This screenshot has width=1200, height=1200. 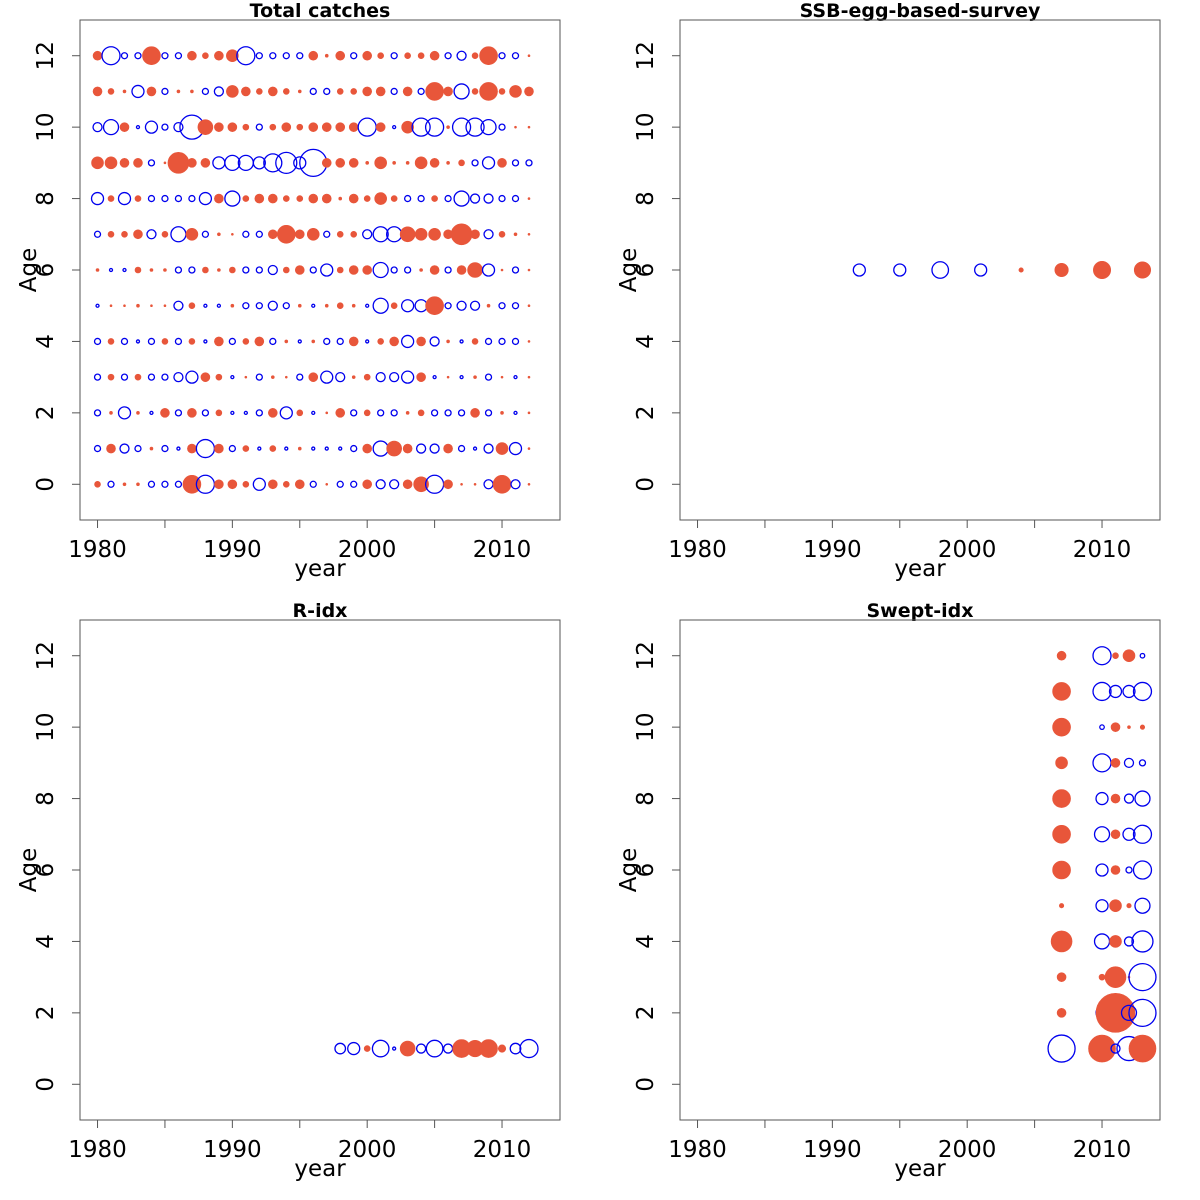 I want to click on y-tick-label: 2, so click(x=46, y=1013).